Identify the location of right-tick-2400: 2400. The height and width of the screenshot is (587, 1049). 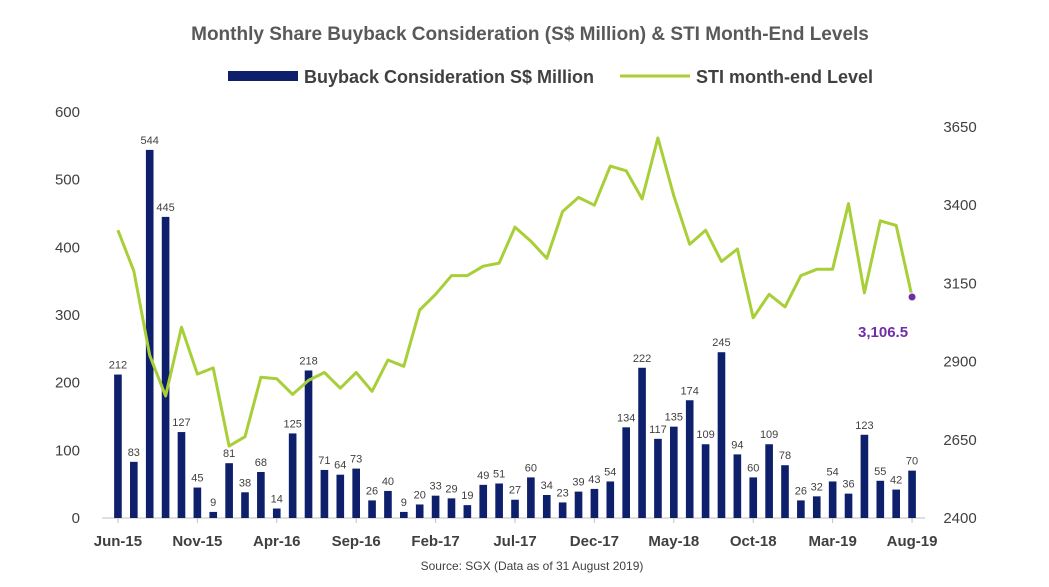
(959, 518).